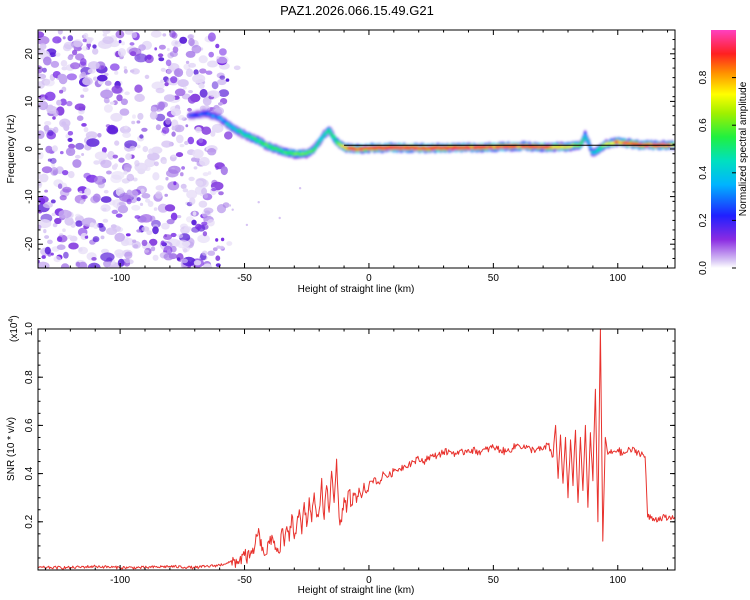  What do you see at coordinates (29, 54) in the screenshot?
I see `y-tick-label: 20` at bounding box center [29, 54].